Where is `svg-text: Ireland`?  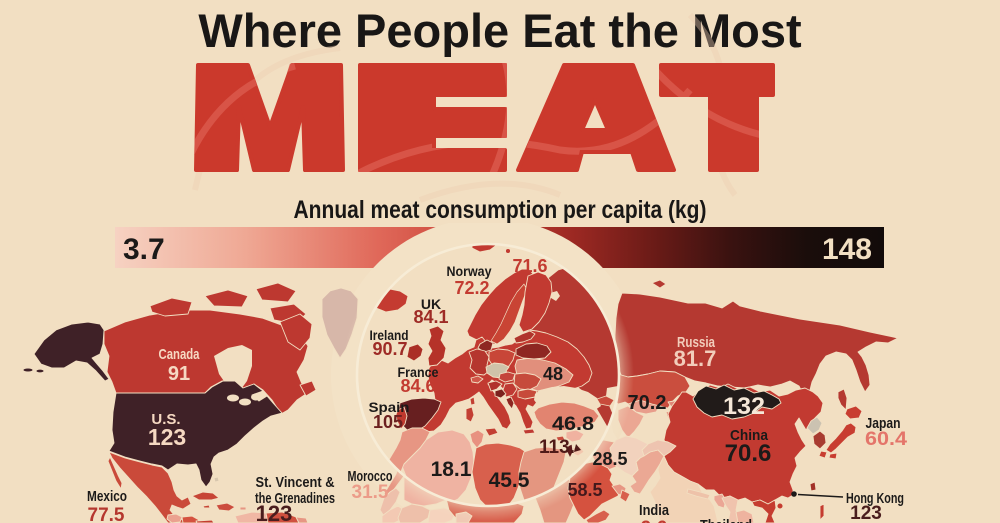
svg-text: Ireland is located at coordinates (389, 335).